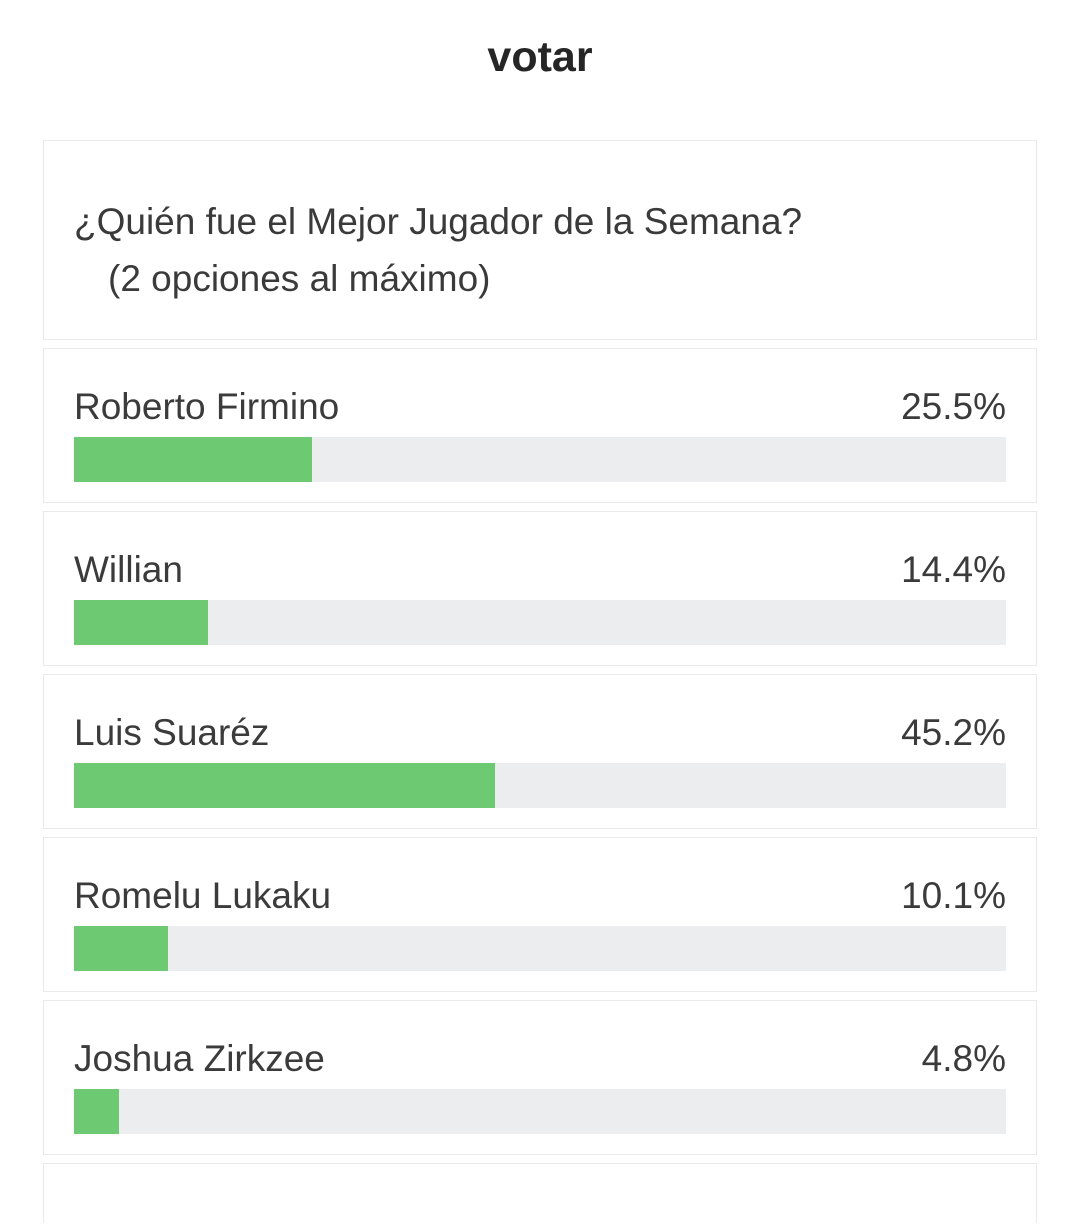 The image size is (1080, 1229). What do you see at coordinates (540, 751) in the screenshot?
I see `poll-option-luis-suarez: Luis Suaréz 45.2%` at bounding box center [540, 751].